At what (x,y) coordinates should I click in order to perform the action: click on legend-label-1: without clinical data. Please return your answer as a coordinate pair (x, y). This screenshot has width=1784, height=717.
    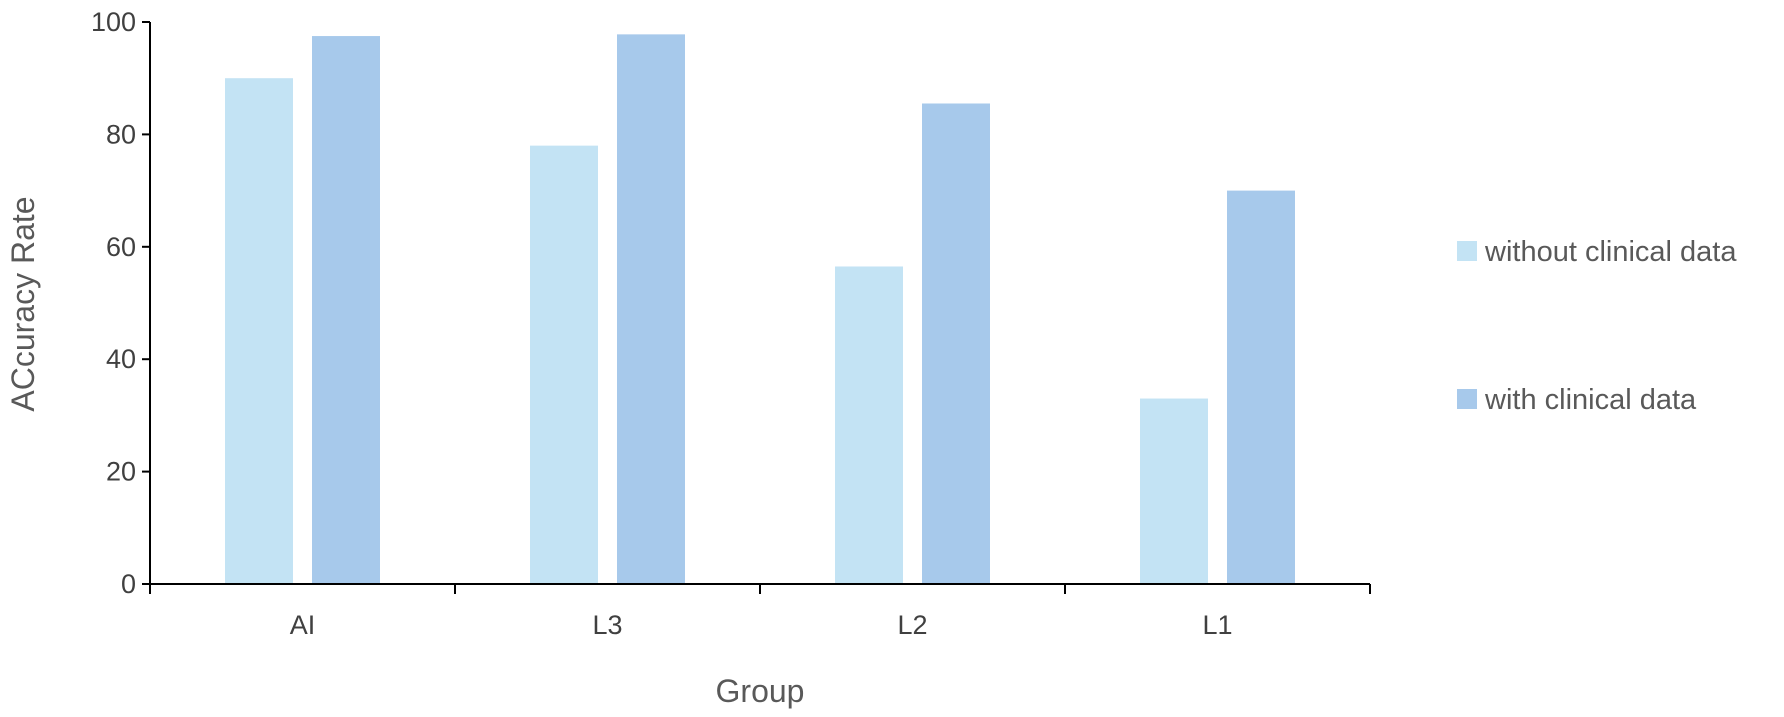
    Looking at the image, I should click on (1610, 252).